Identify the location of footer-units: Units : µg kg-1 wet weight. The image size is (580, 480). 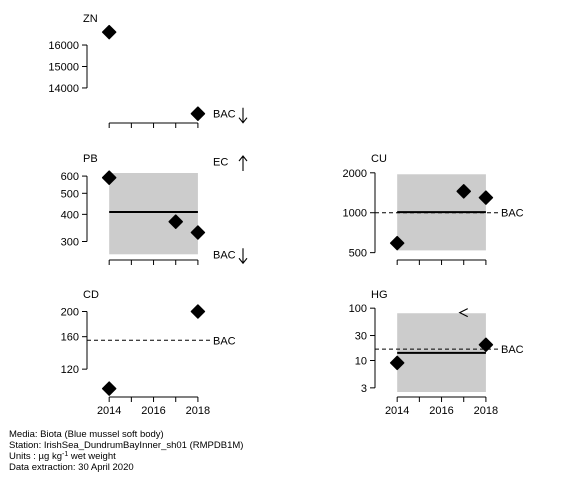
(126, 456).